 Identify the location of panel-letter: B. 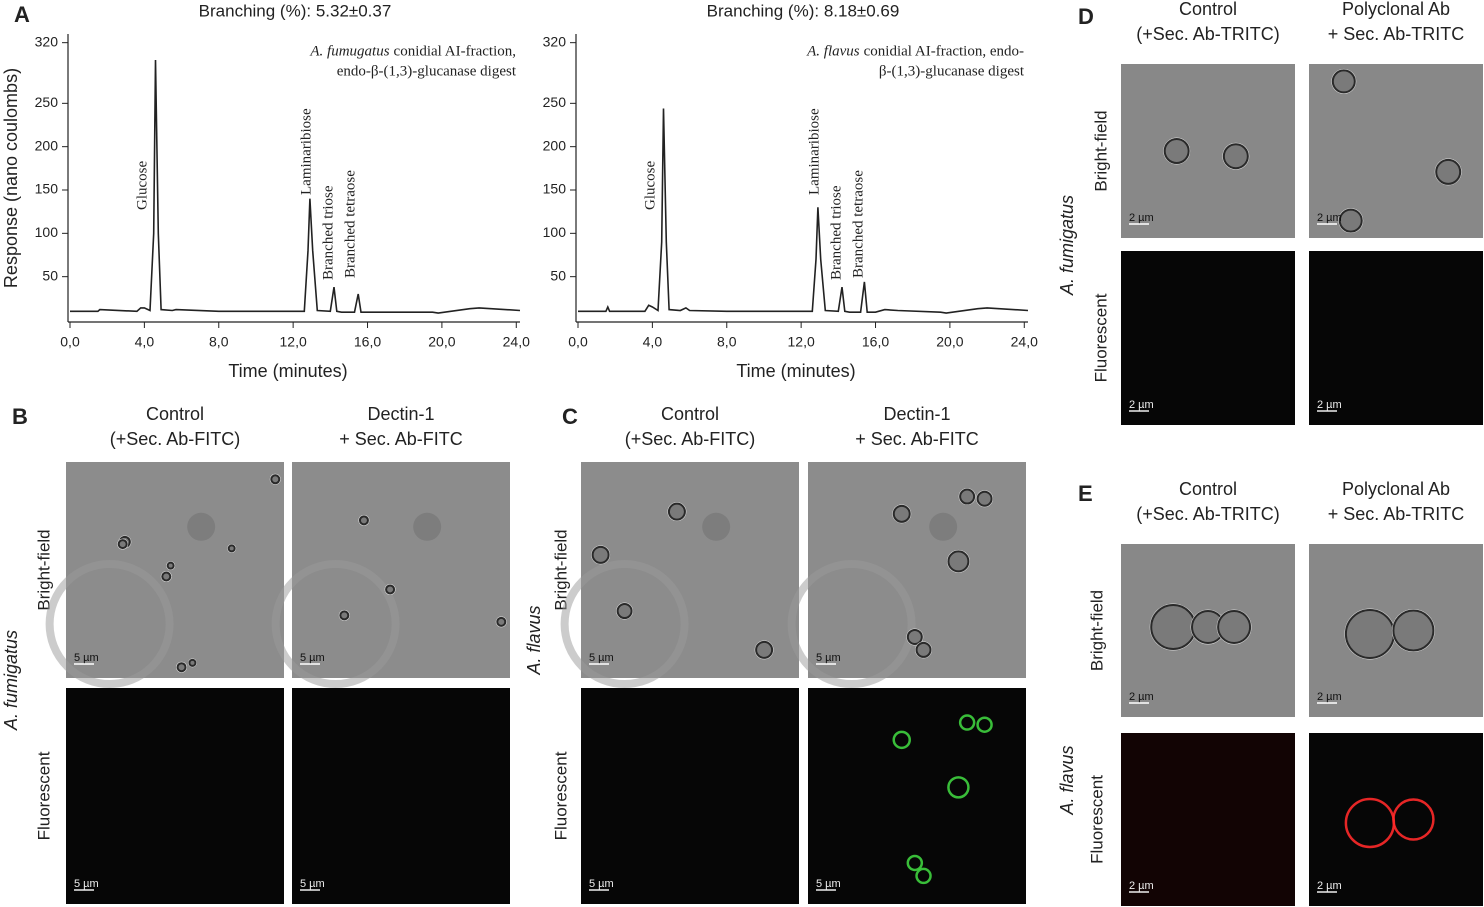
(20, 416).